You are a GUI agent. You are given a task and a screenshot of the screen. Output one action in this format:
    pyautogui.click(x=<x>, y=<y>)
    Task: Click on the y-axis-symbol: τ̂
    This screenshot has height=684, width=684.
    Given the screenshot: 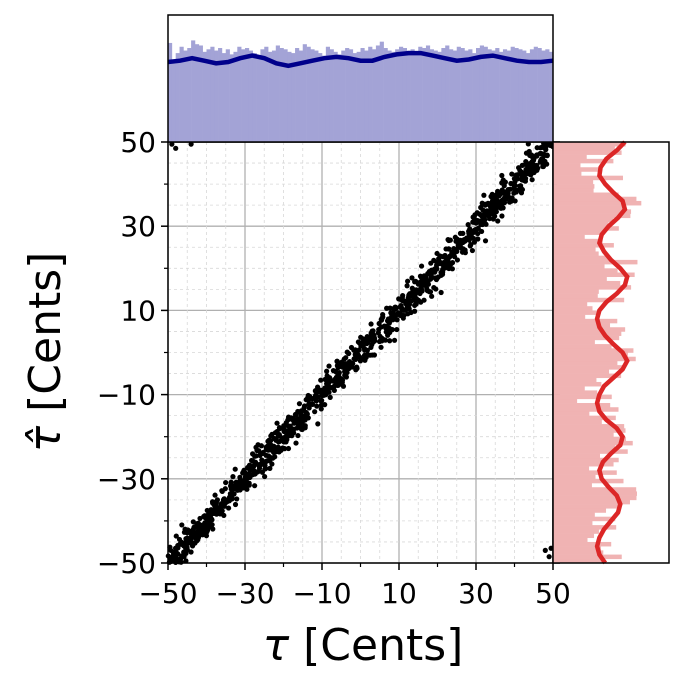 What is the action you would take?
    pyautogui.click(x=45, y=438)
    